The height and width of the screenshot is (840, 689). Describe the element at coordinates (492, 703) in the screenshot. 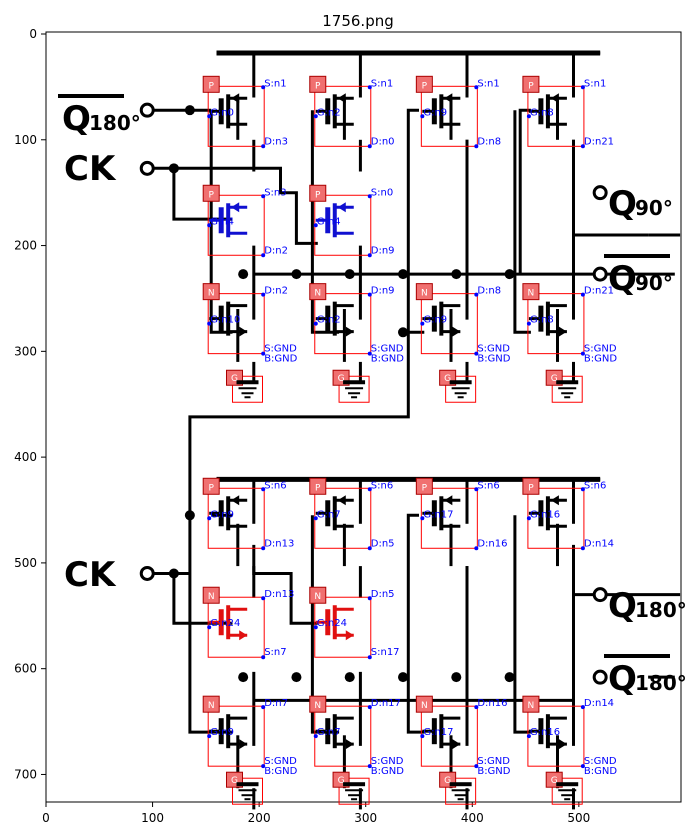

I see `top-terminal-label: D:n16` at that location.